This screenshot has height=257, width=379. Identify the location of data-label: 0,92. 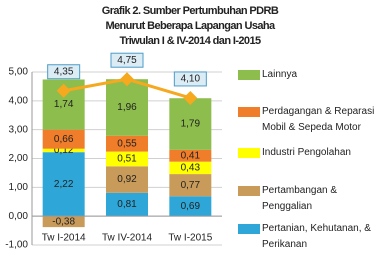
(127, 179).